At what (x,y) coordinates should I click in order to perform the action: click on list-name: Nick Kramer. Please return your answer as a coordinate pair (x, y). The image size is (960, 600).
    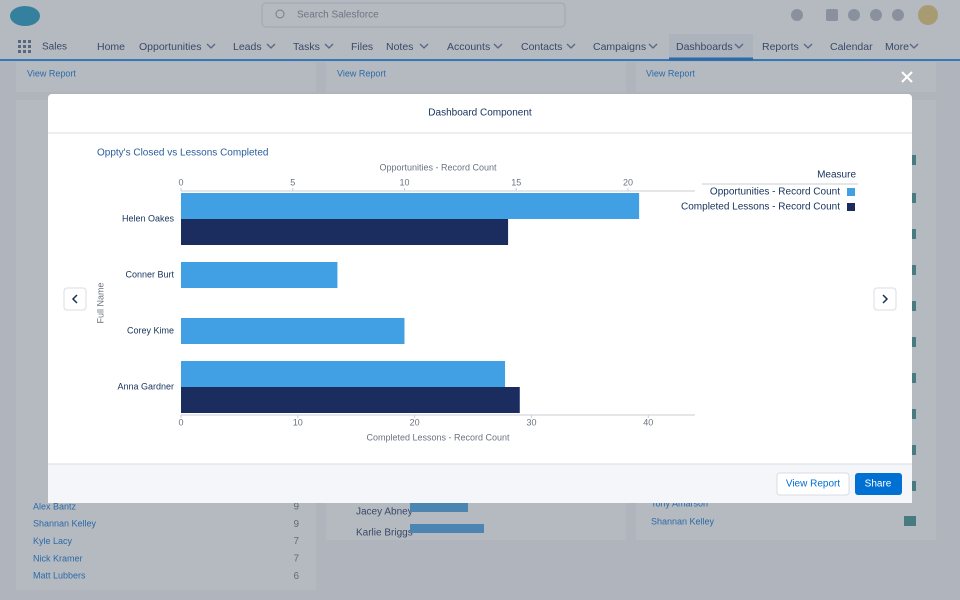
    Looking at the image, I should click on (58, 558).